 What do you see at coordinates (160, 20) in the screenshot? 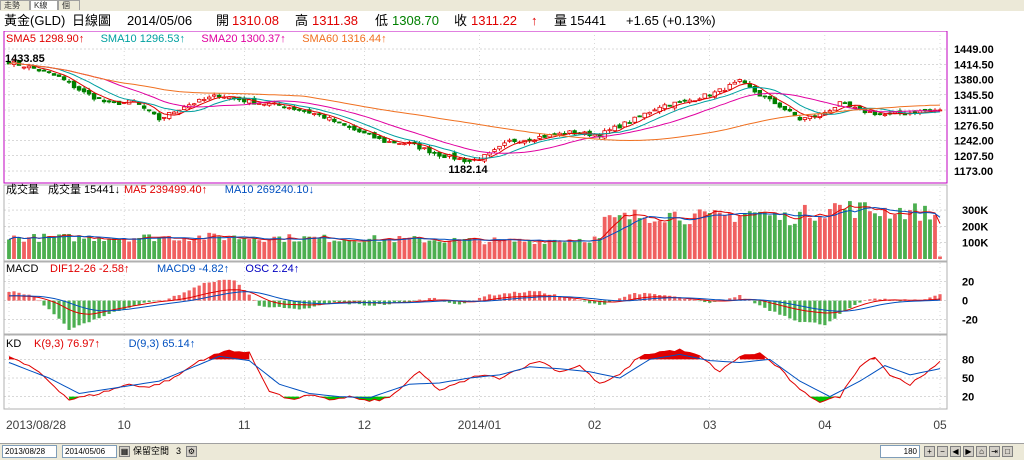
I see `quote-date: 2014/05/06` at bounding box center [160, 20].